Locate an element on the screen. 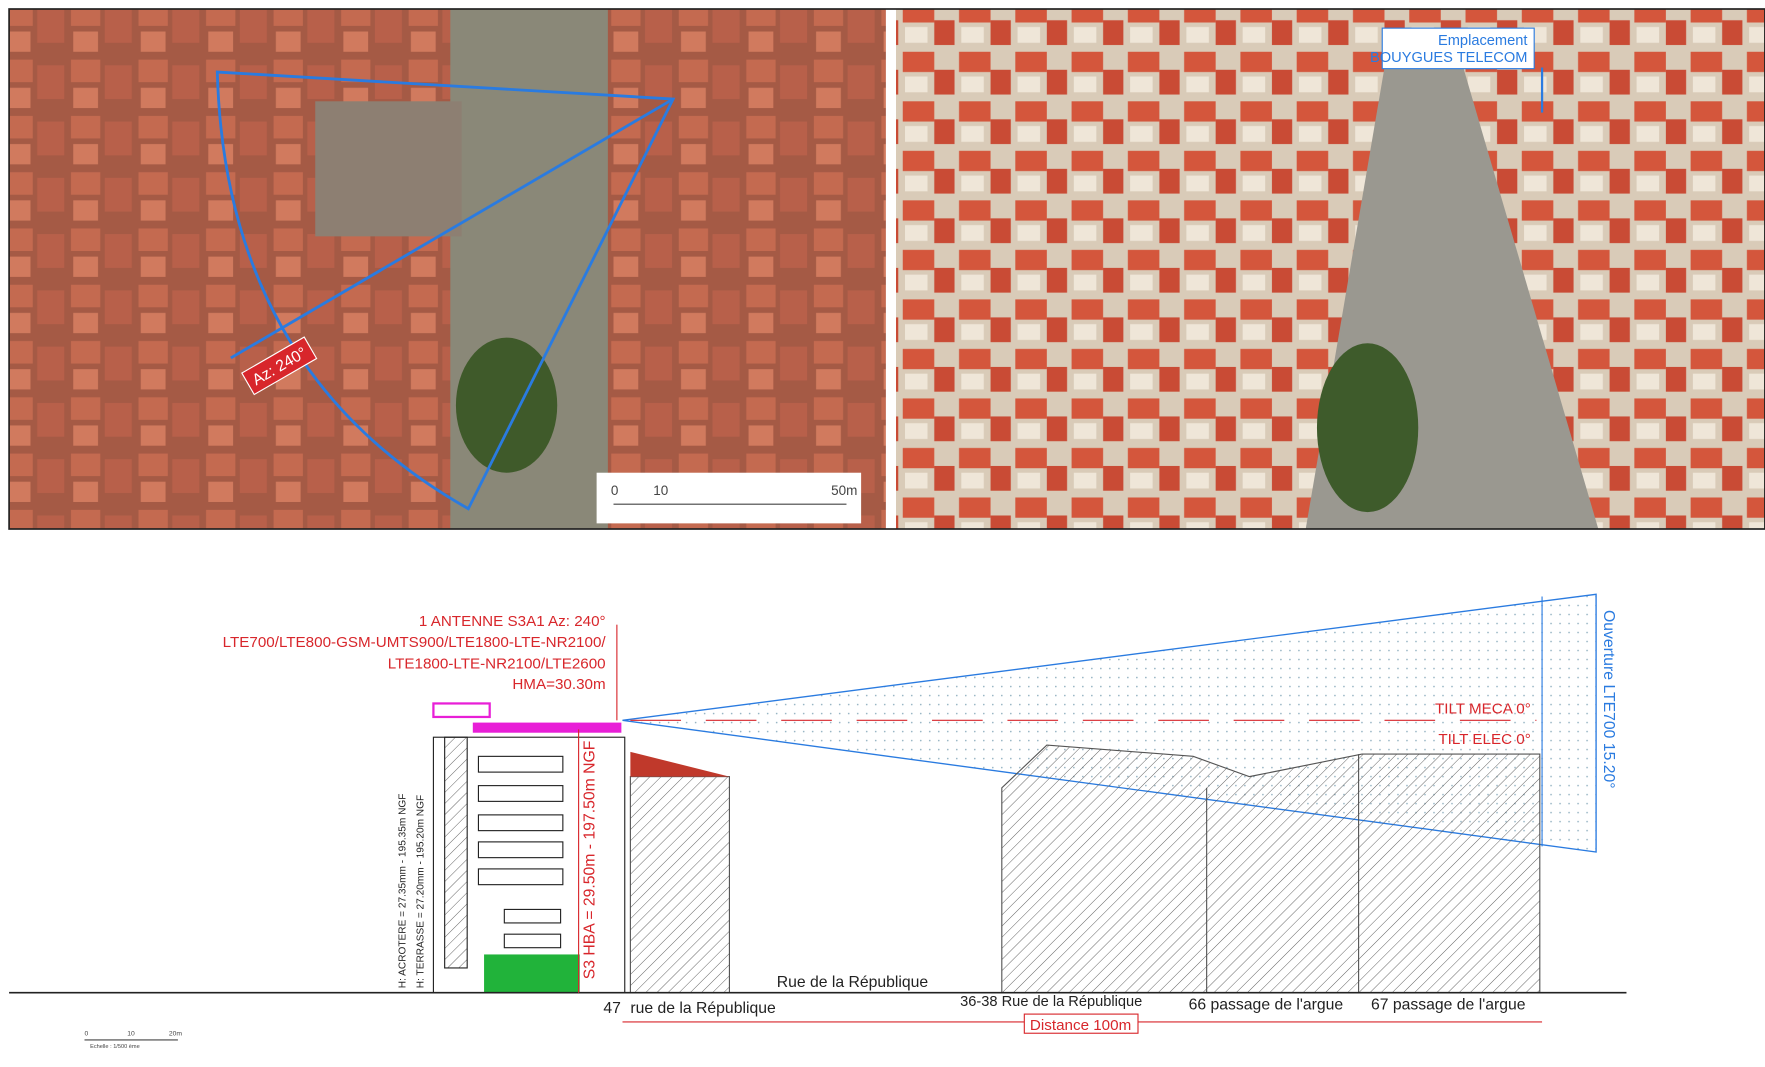 Image resolution: width=1765 pixels, height=1067 pixels. far-buildings is located at coordinates (1271, 869).